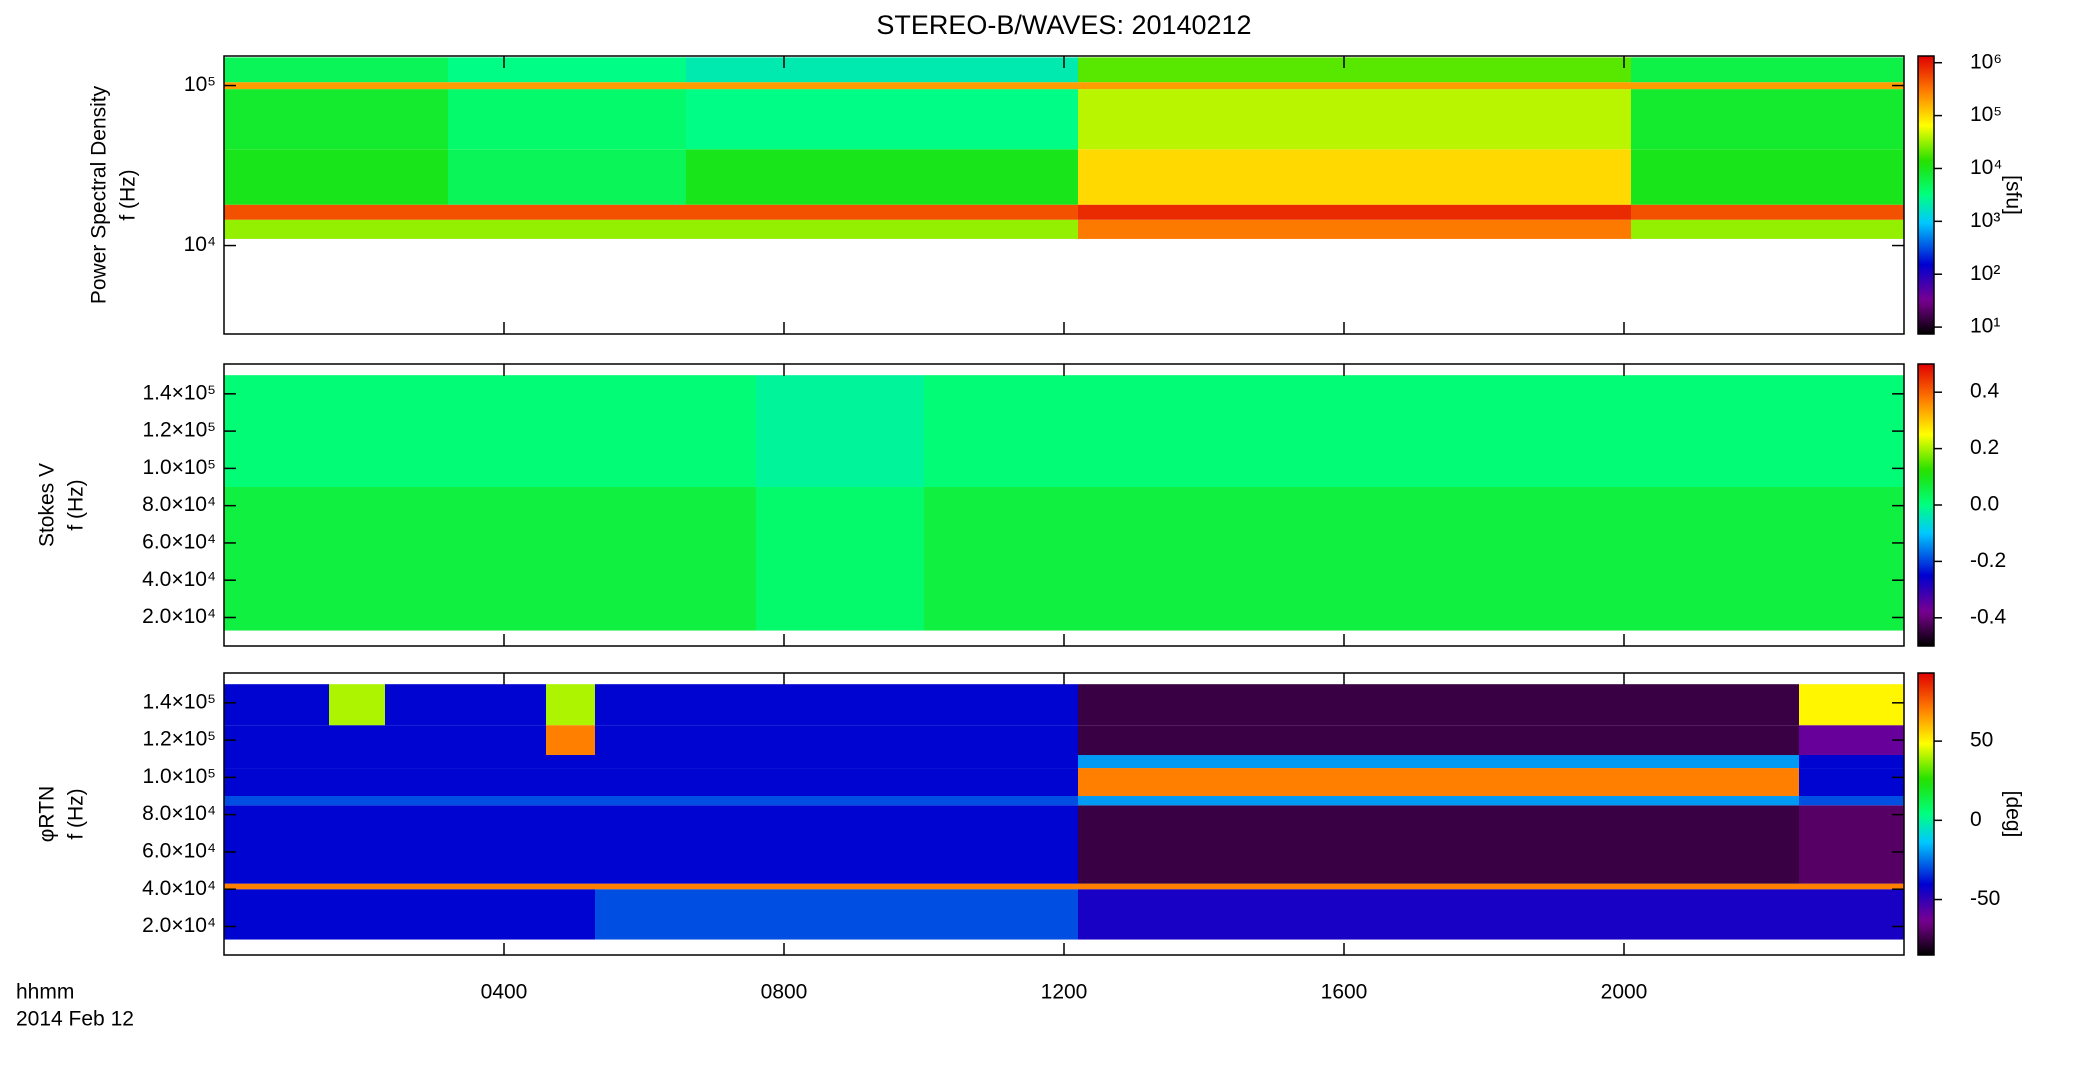 Image resolution: width=2096 pixels, height=1085 pixels. What do you see at coordinates (1064, 992) in the screenshot?
I see `x-tick-label: 1200` at bounding box center [1064, 992].